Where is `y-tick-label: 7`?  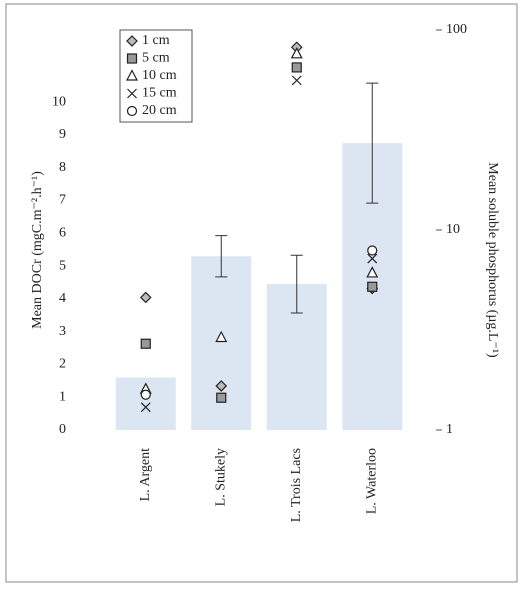
y-tick-label: 7 is located at coordinates (62, 200).